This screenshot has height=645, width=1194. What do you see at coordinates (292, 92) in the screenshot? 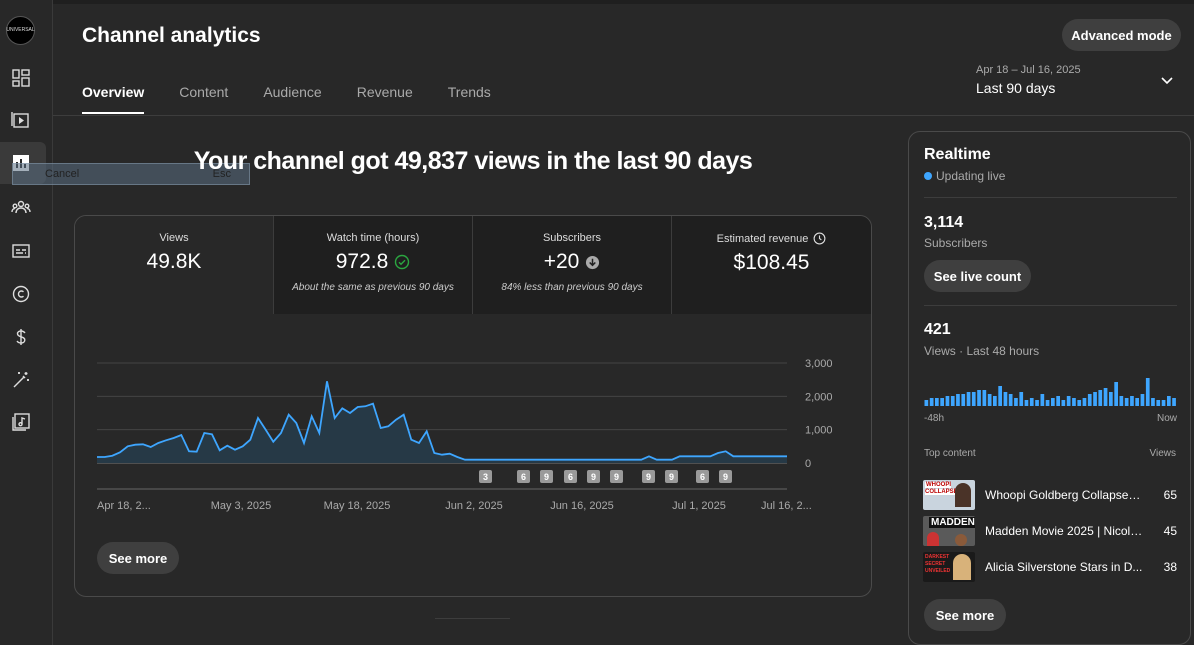
I see `tab-audience: Audience` at bounding box center [292, 92].